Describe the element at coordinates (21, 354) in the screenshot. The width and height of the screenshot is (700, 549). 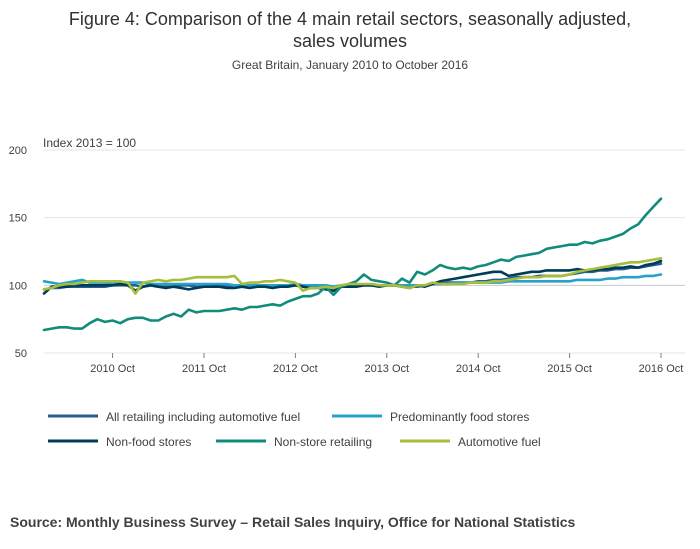
I see `y-tick-label: 50` at that location.